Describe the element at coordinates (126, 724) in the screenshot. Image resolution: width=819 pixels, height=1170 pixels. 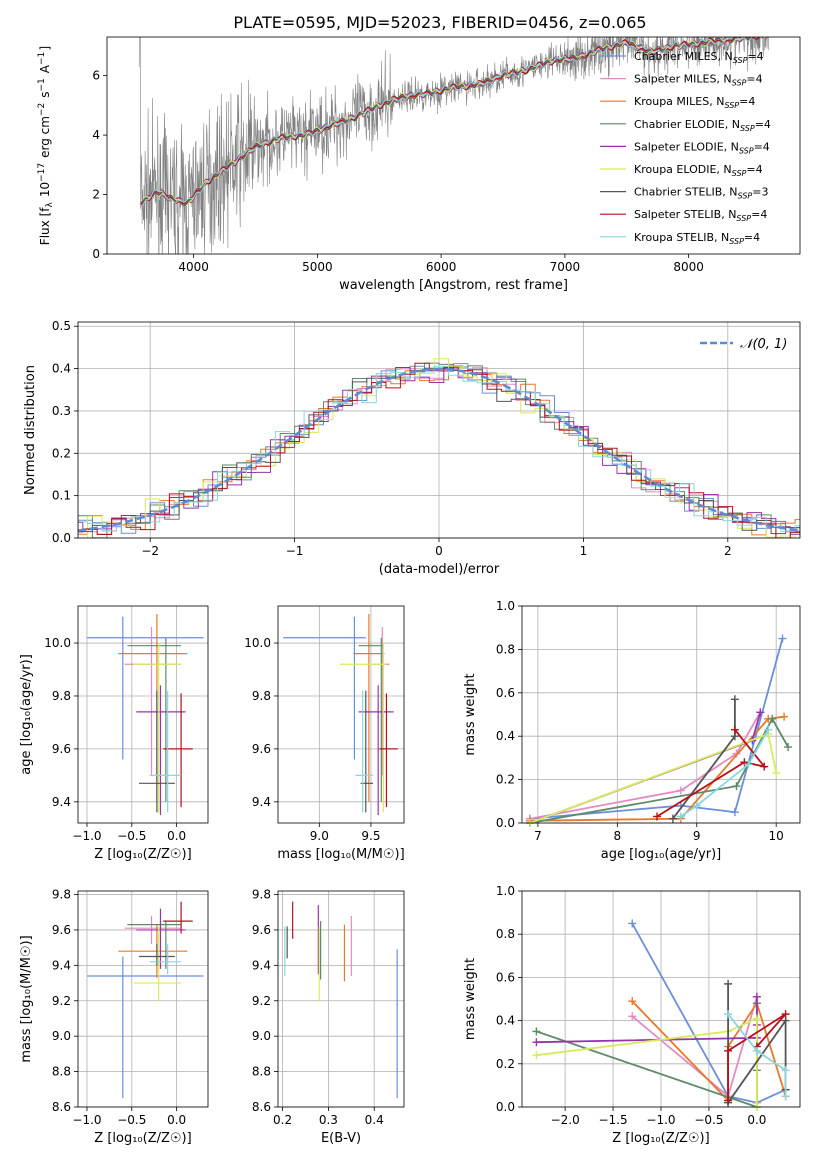
I see `age_vs_Z-axes: −1.0 −0.5 0.0 9.4 9.6 9.8 10.0` at that location.